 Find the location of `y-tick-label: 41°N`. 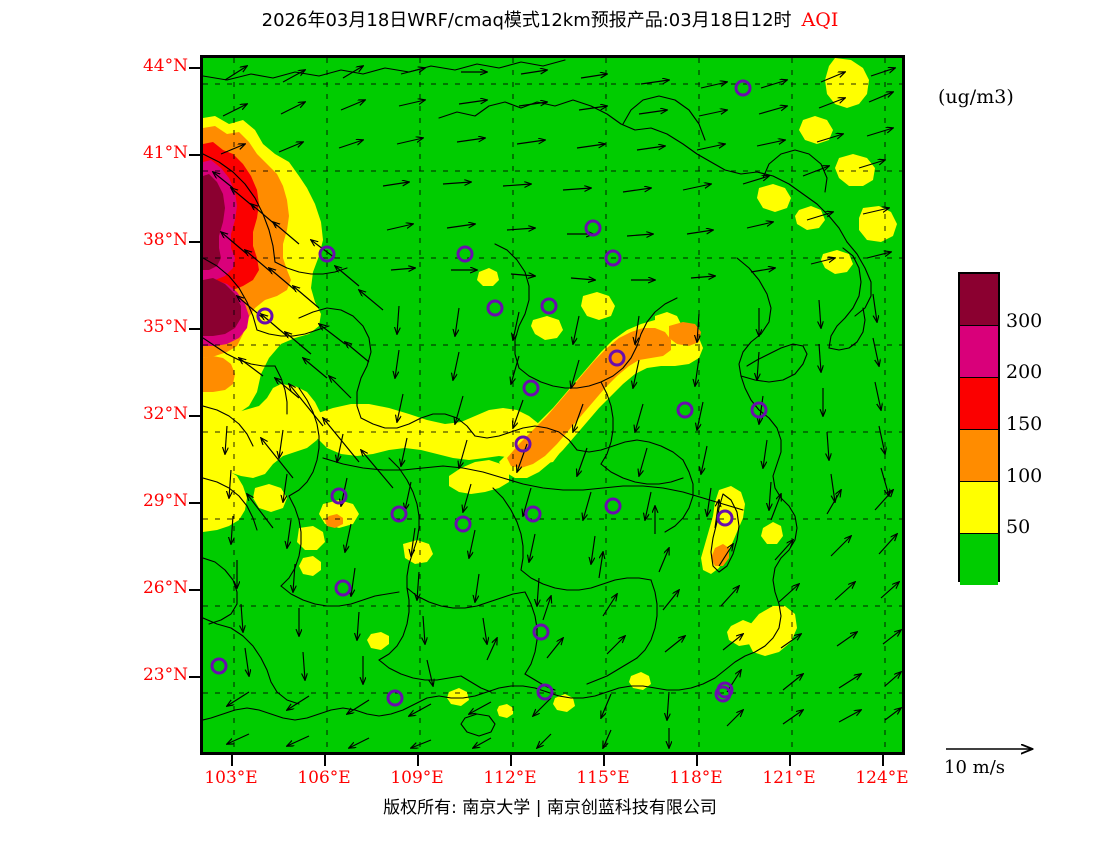

y-tick-label: 41°N is located at coordinates (165, 153).